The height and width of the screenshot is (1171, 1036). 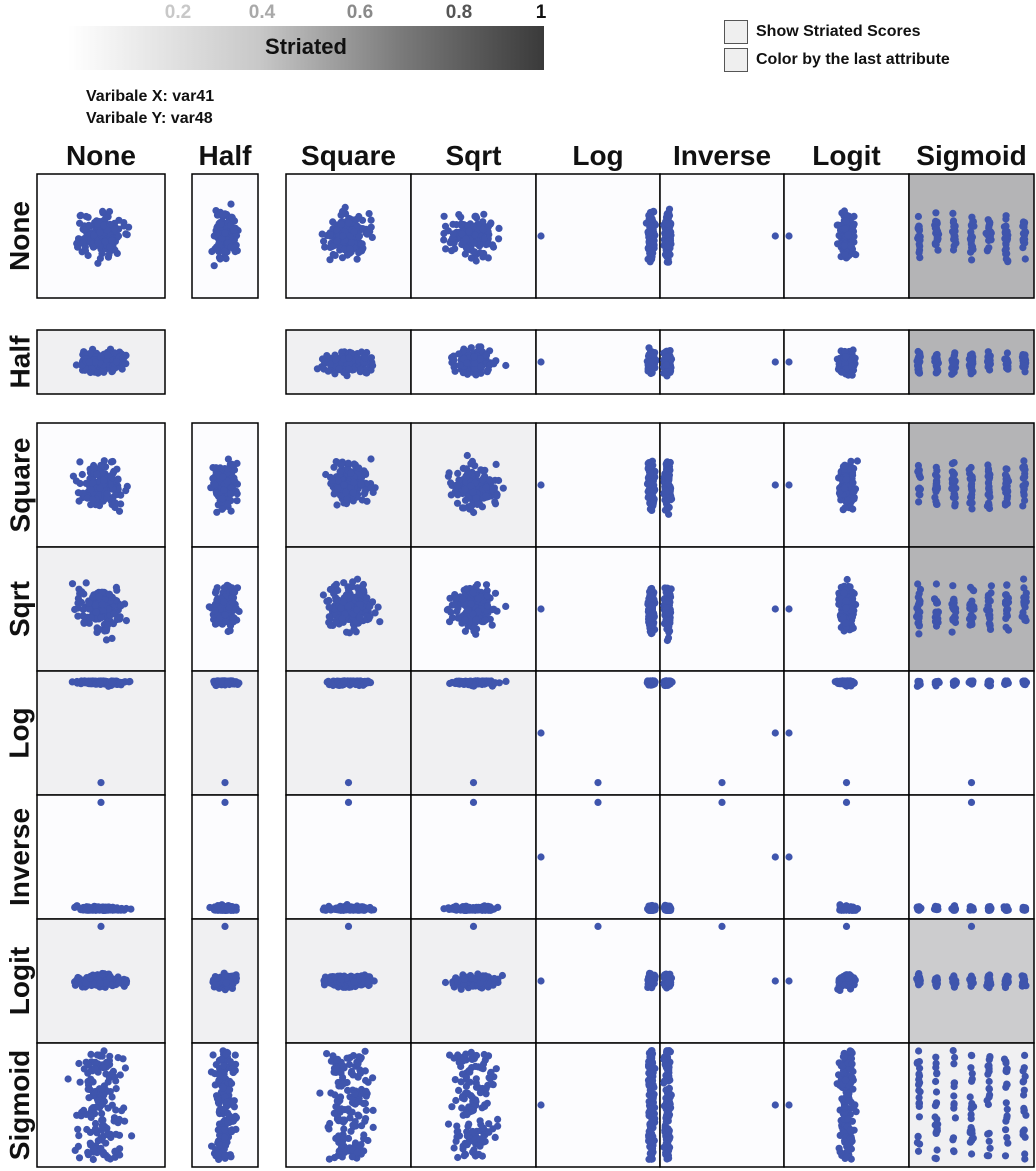 I want to click on scatter-cell-none-half, so click(x=101, y=362).